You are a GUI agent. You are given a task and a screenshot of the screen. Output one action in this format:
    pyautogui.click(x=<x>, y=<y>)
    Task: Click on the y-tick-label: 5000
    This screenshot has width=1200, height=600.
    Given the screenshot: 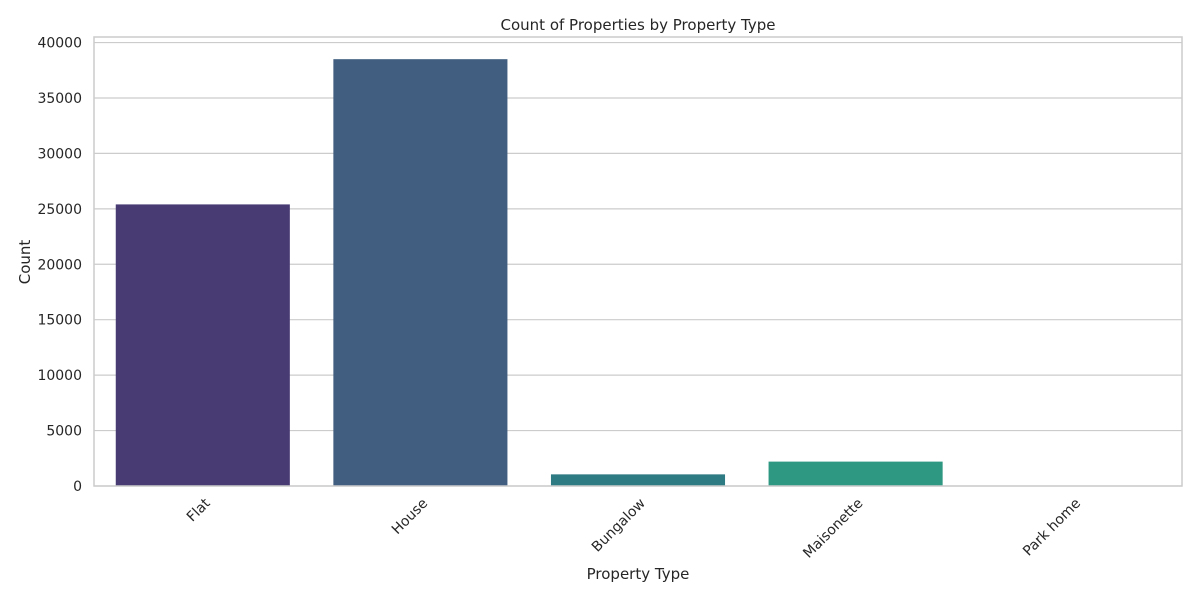 What is the action you would take?
    pyautogui.click(x=64, y=432)
    